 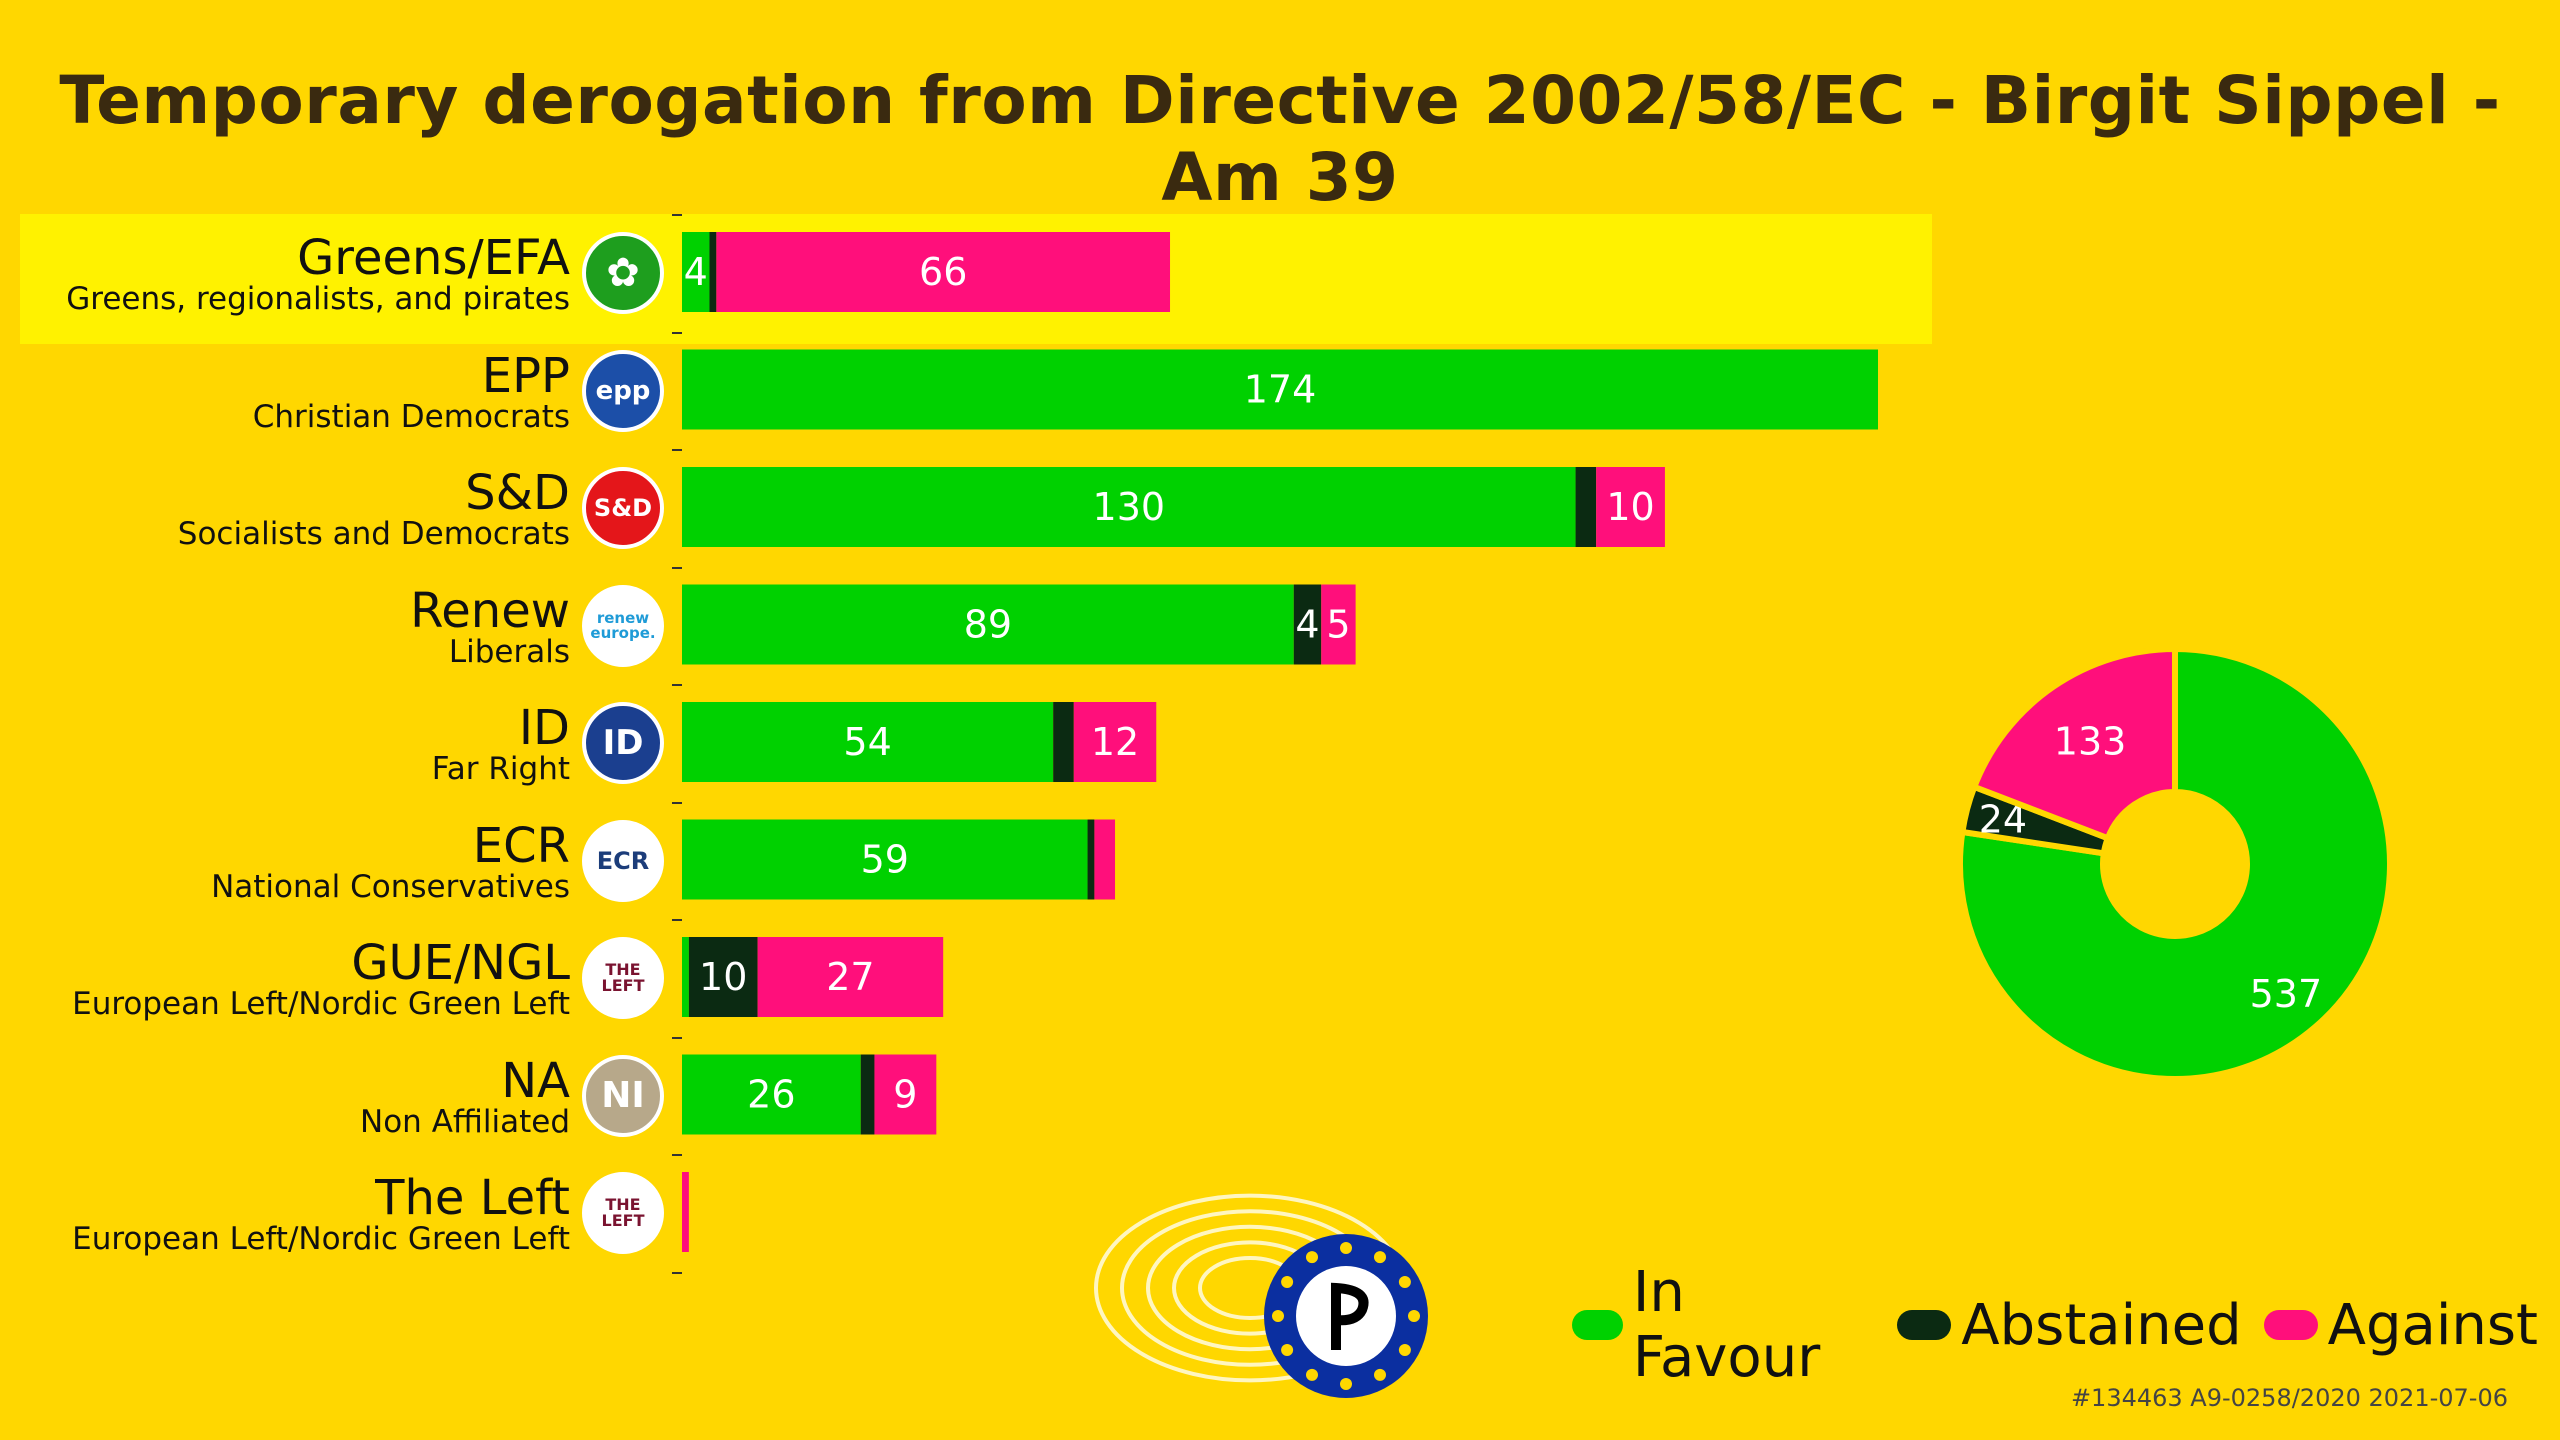 I want to click on bar-value-label: 89, so click(x=988, y=625).